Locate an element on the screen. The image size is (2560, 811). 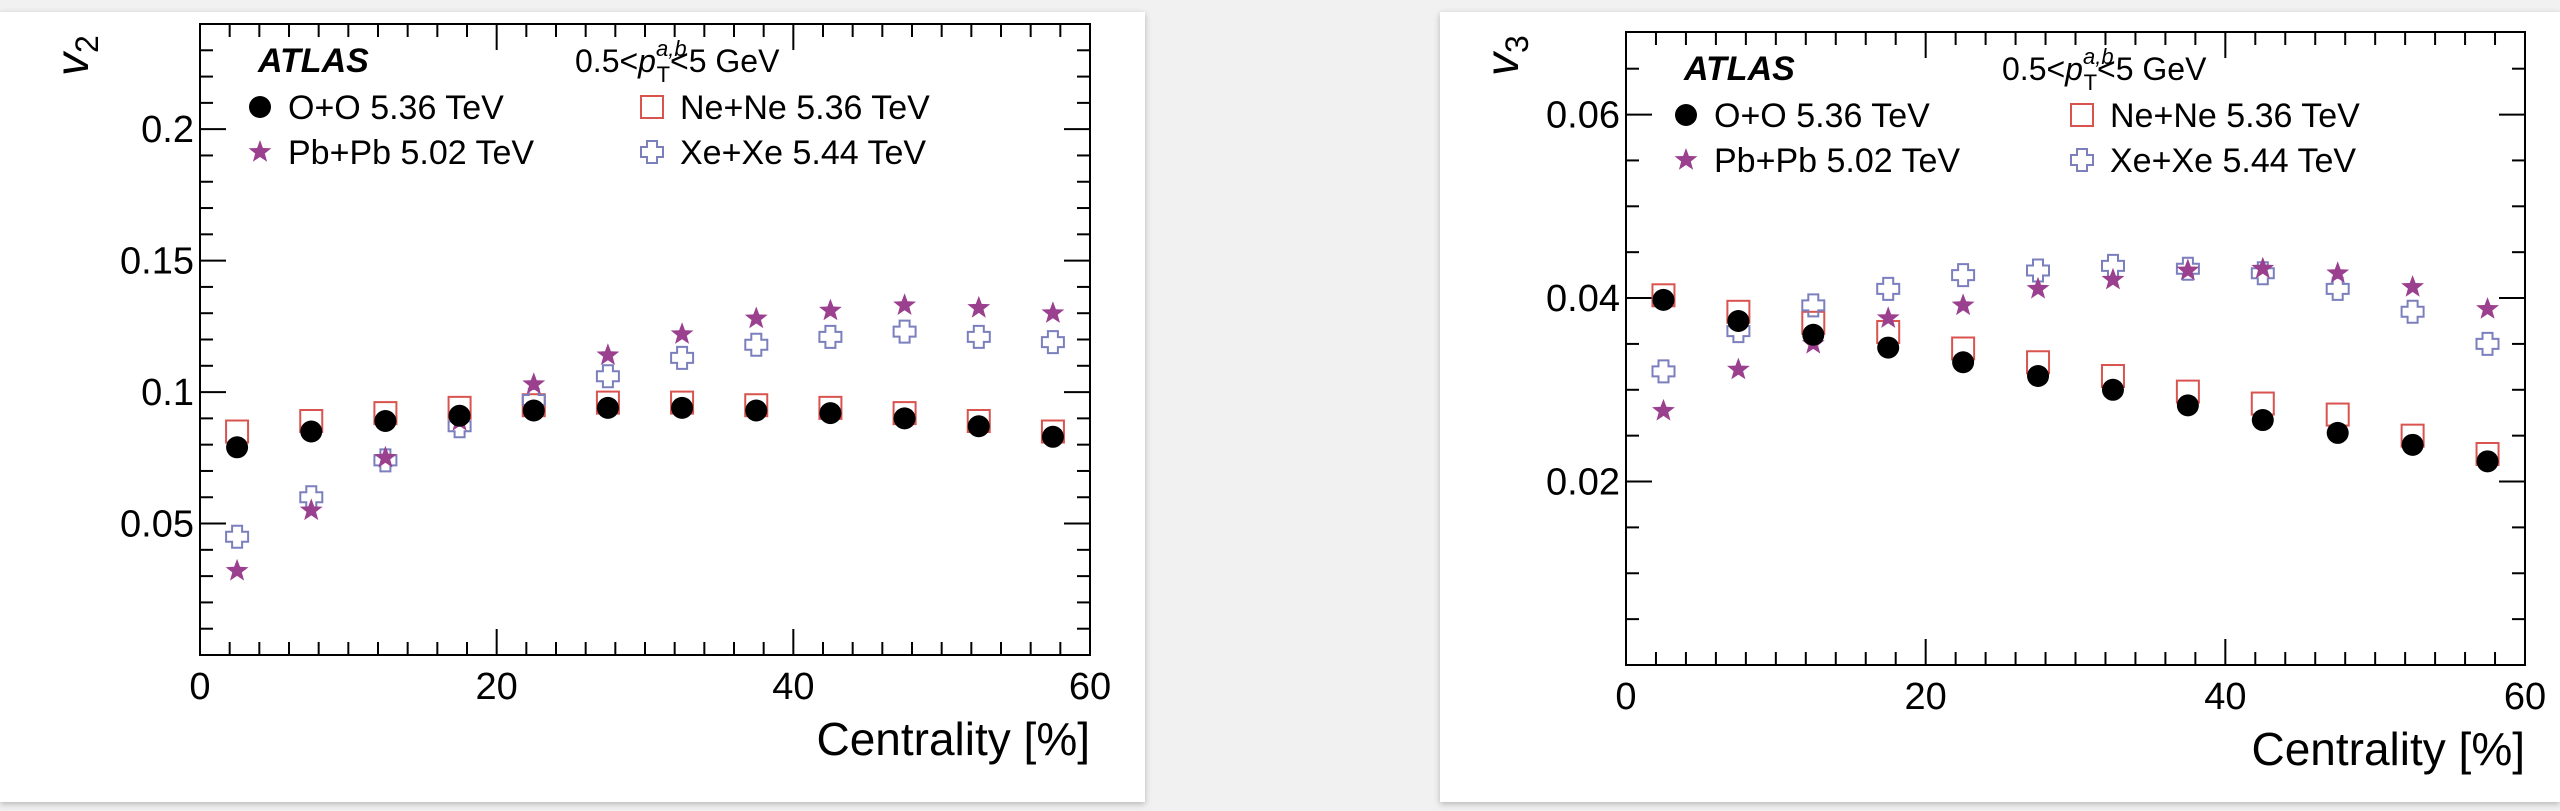
y-tick-label: 0.15 is located at coordinates (157, 262).